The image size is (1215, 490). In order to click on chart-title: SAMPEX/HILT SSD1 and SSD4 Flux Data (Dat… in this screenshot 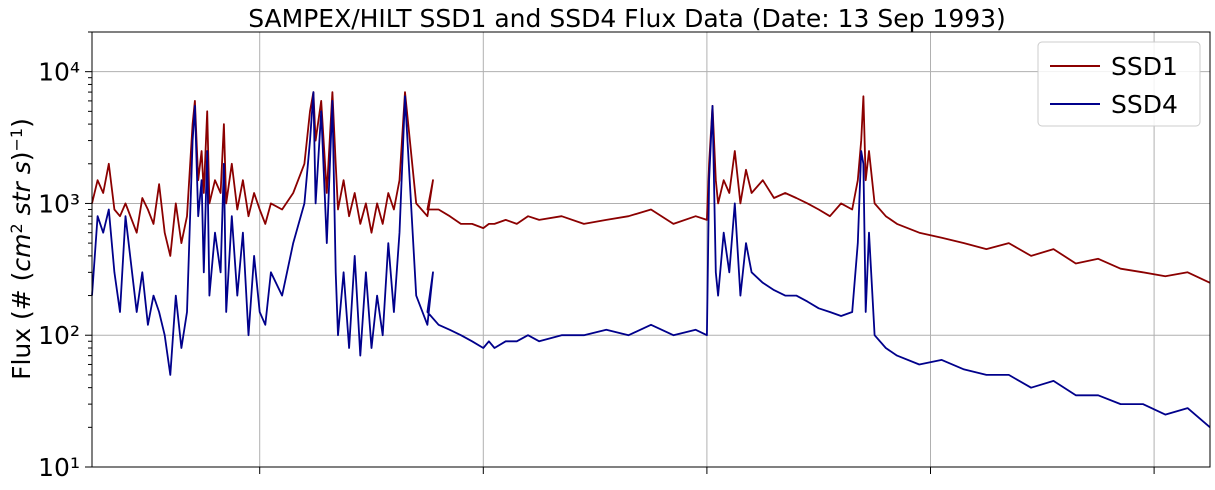, I will do `click(627, 18)`.